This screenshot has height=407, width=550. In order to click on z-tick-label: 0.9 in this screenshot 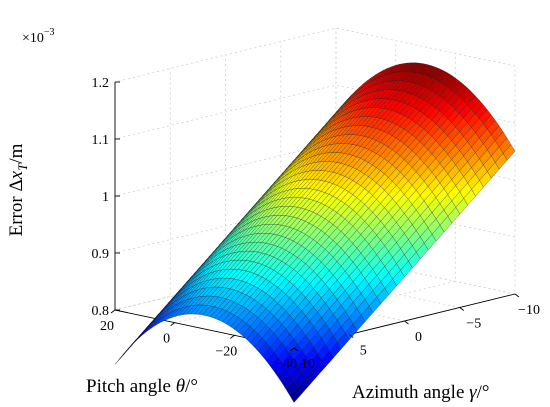, I will do `click(101, 254)`.